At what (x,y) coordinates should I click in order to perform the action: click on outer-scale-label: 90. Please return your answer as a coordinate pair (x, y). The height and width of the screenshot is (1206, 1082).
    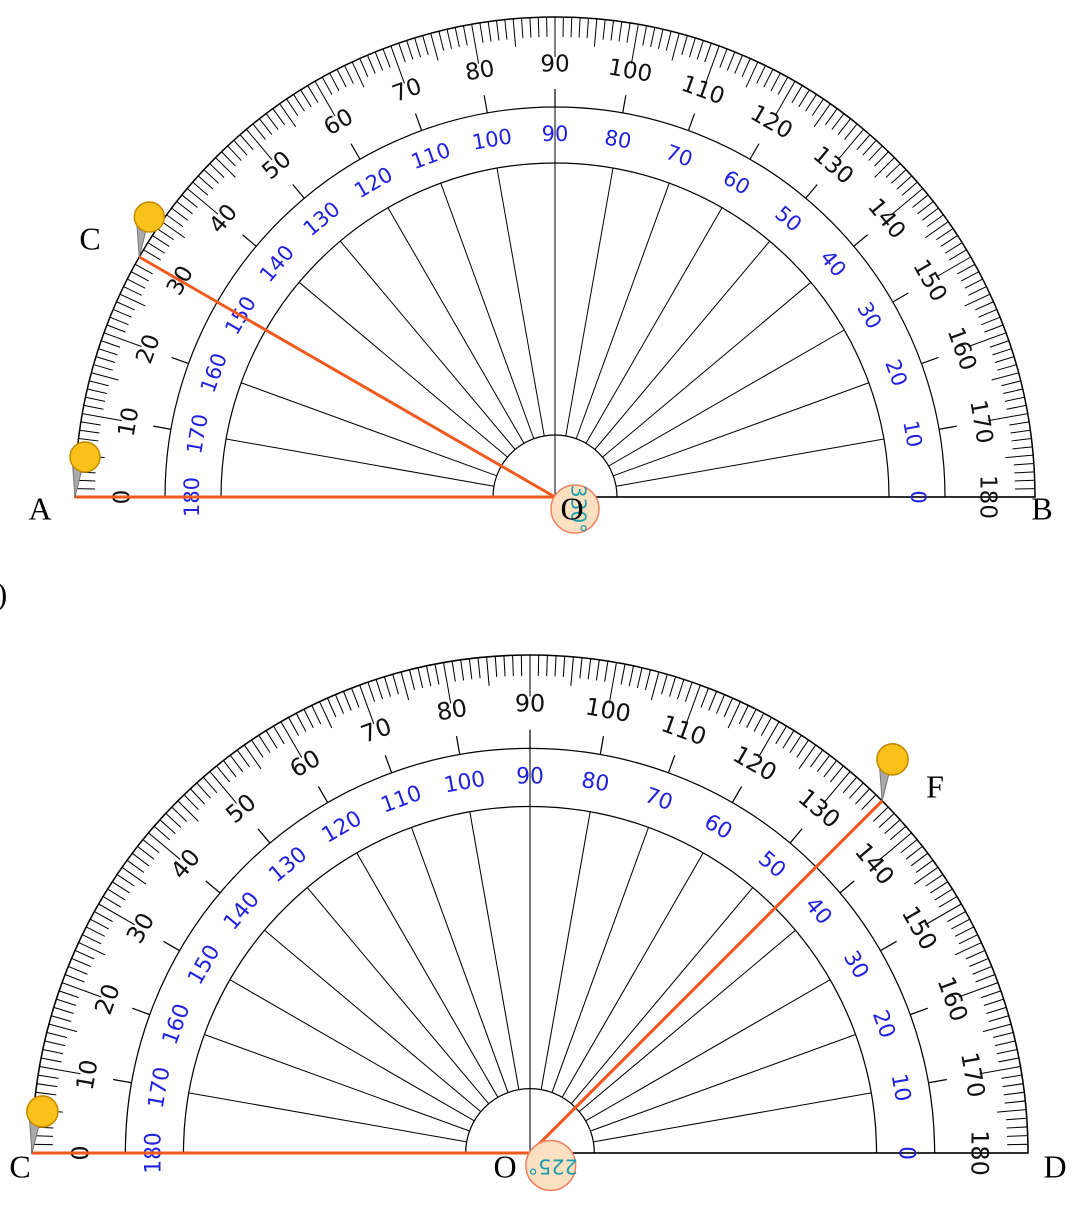
    Looking at the image, I should click on (530, 703).